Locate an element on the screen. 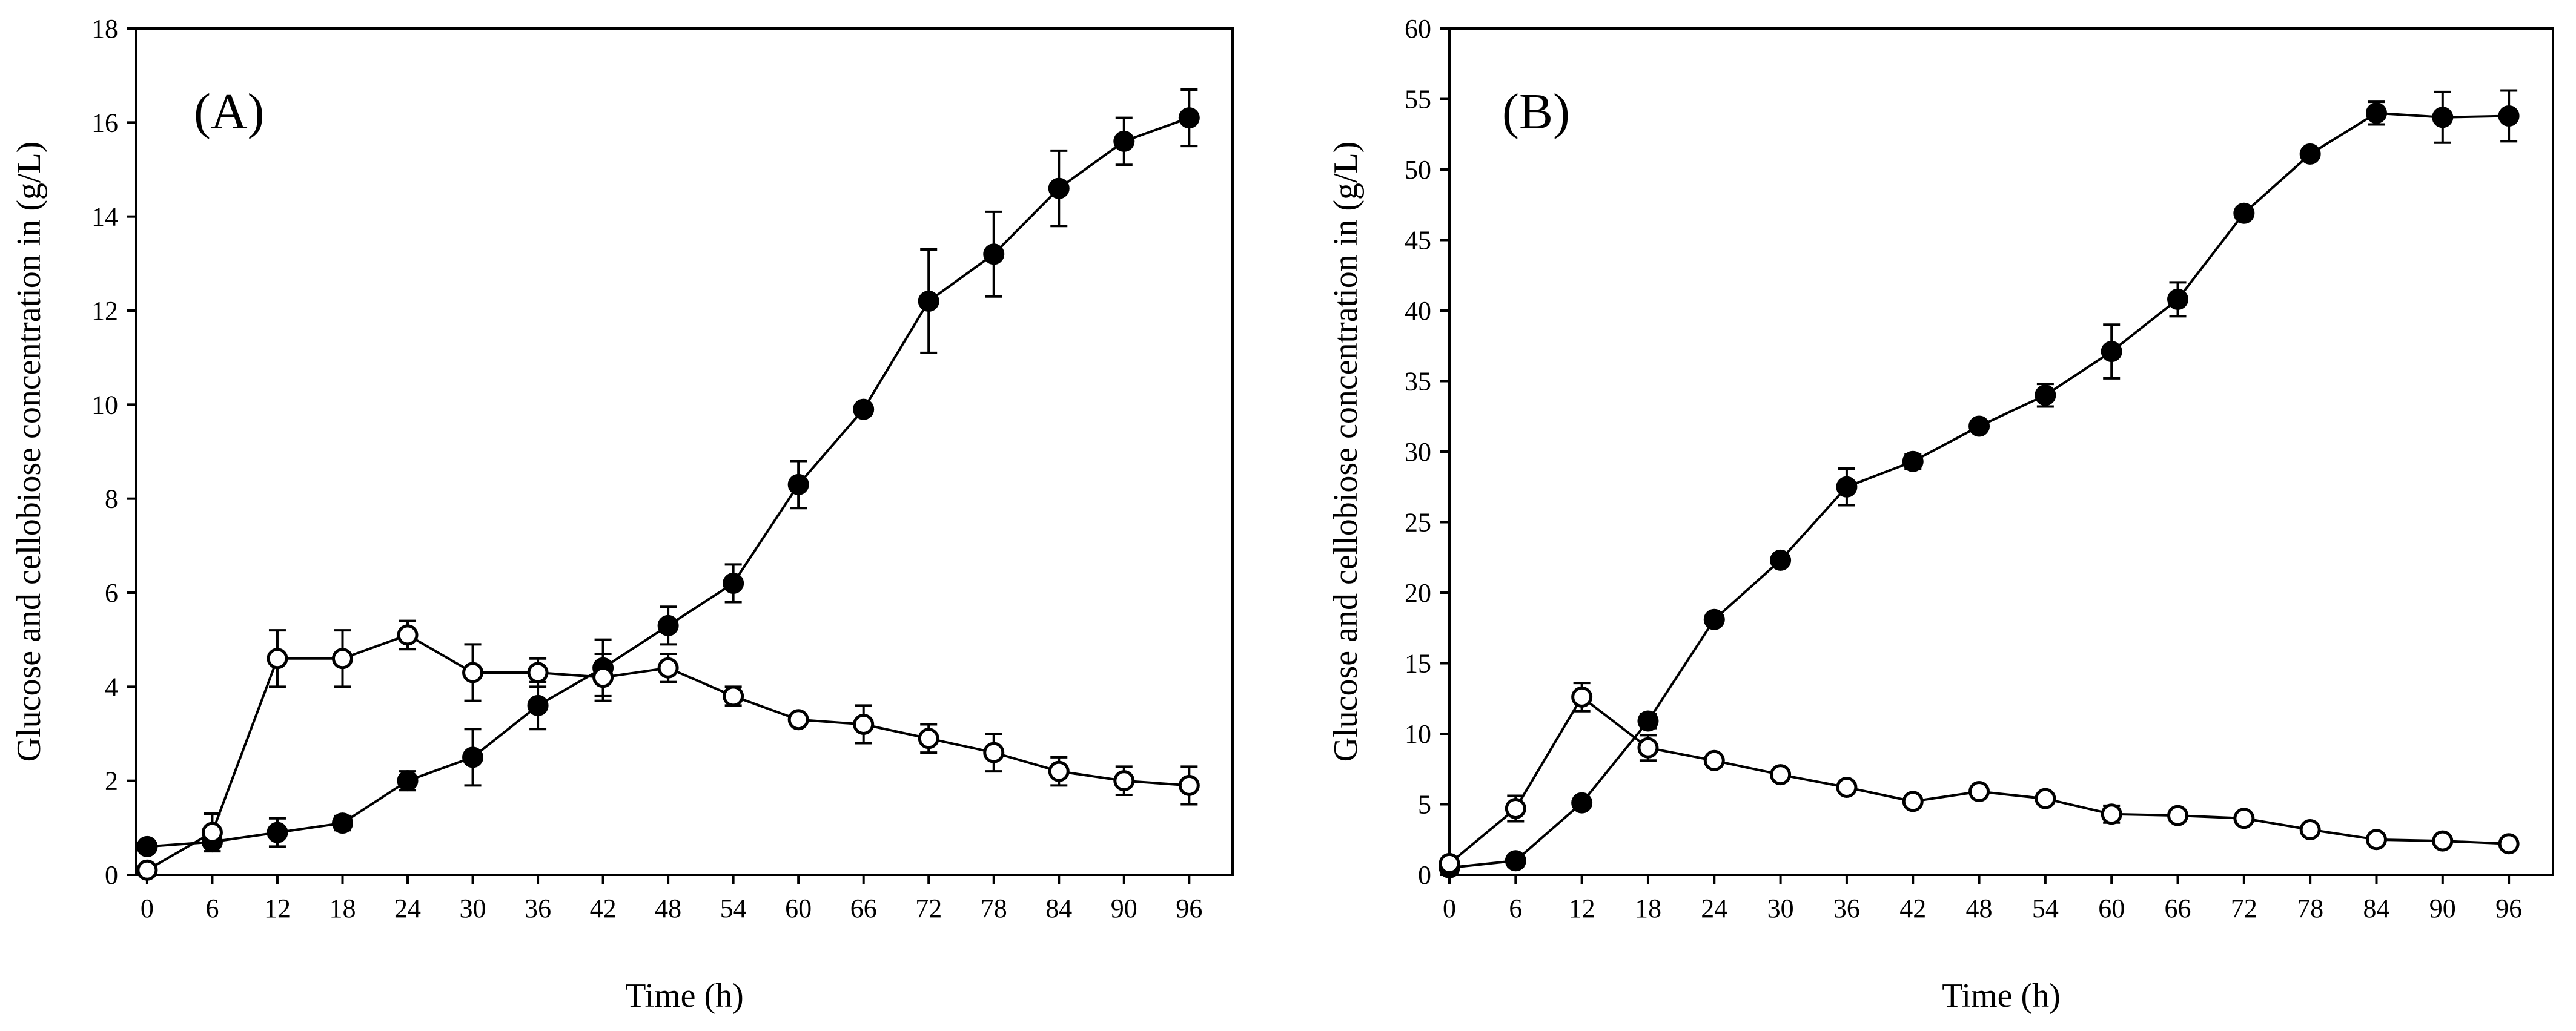 This screenshot has height=1031, width=2576. x-tick-label: 24 is located at coordinates (407, 908).